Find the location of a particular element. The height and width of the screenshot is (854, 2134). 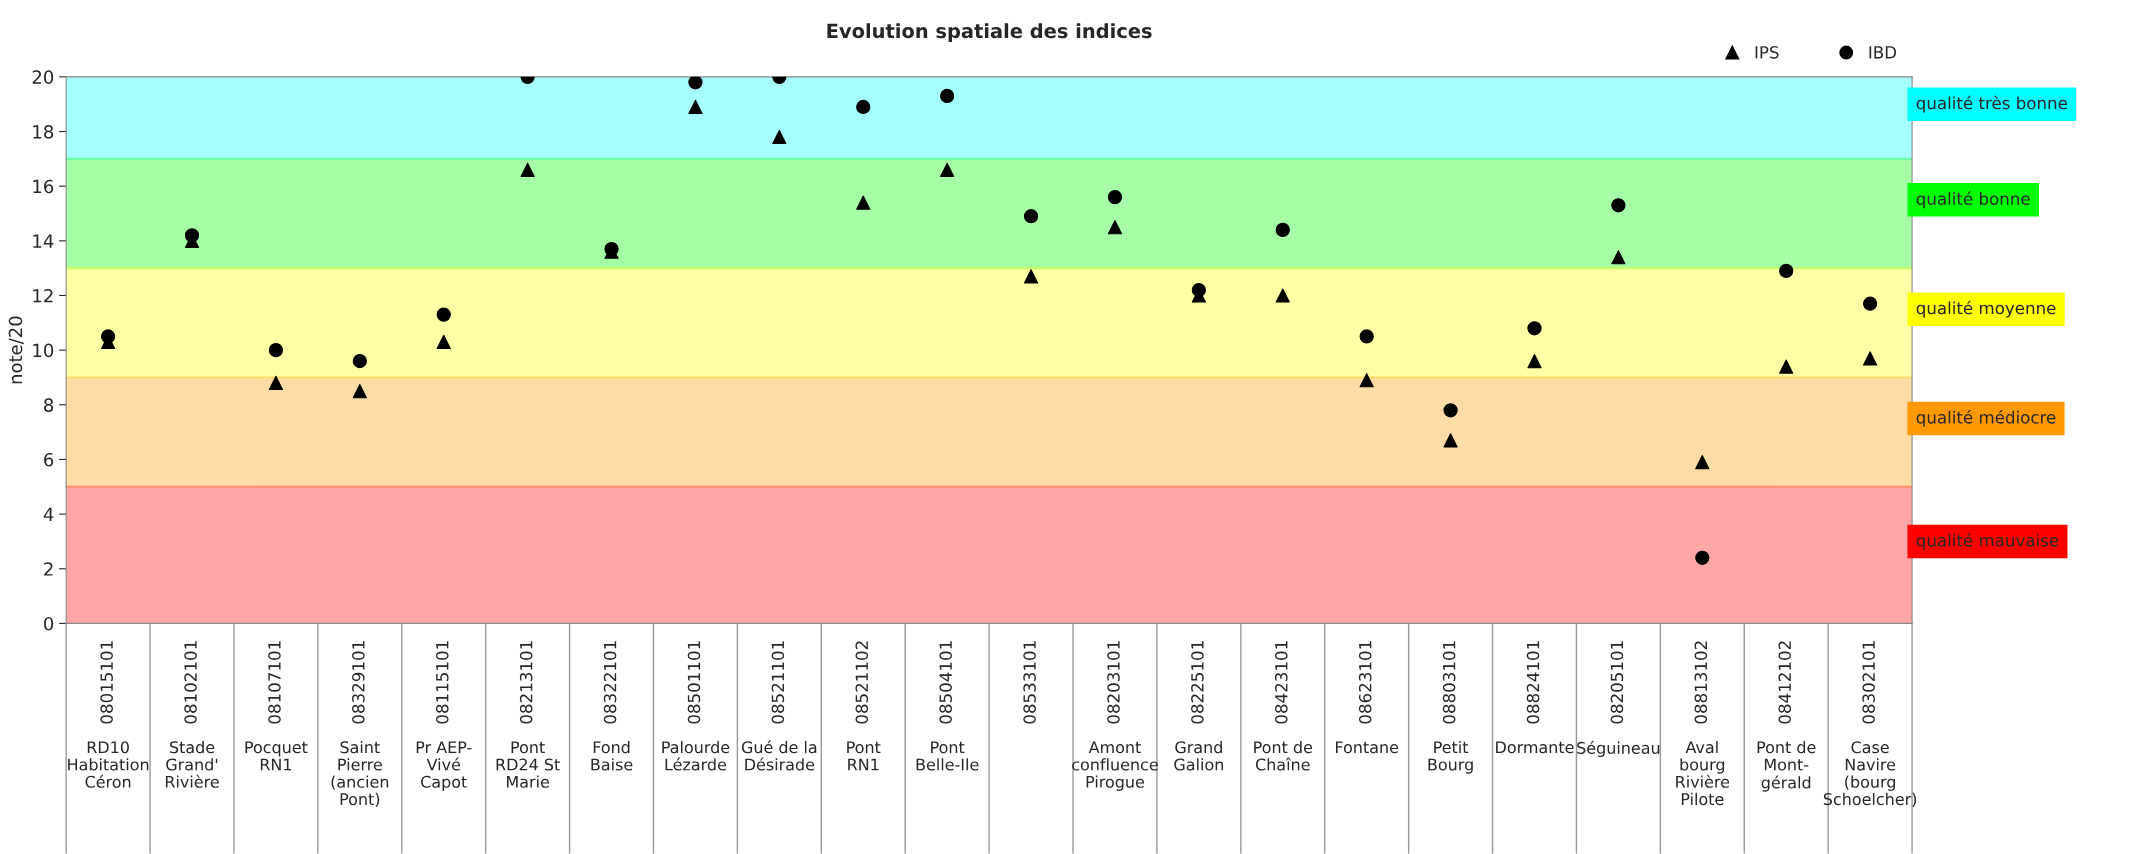

x-tick-label: 08107101 Pocquet RN1 is located at coordinates (276, 706).